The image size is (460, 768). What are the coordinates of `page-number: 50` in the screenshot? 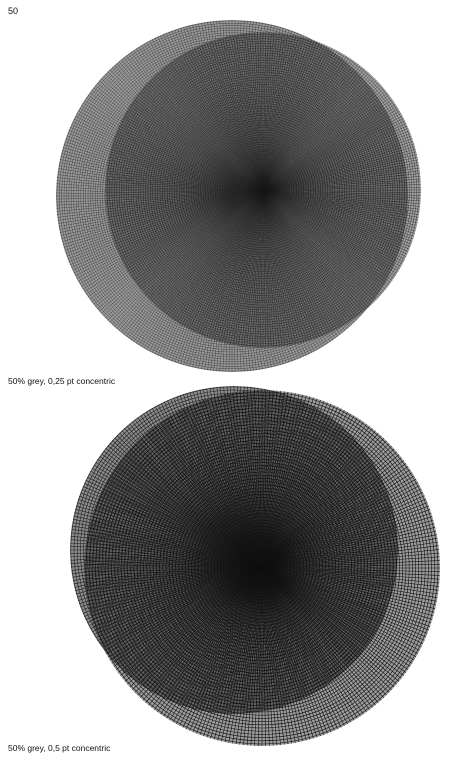 It's located at (13, 11).